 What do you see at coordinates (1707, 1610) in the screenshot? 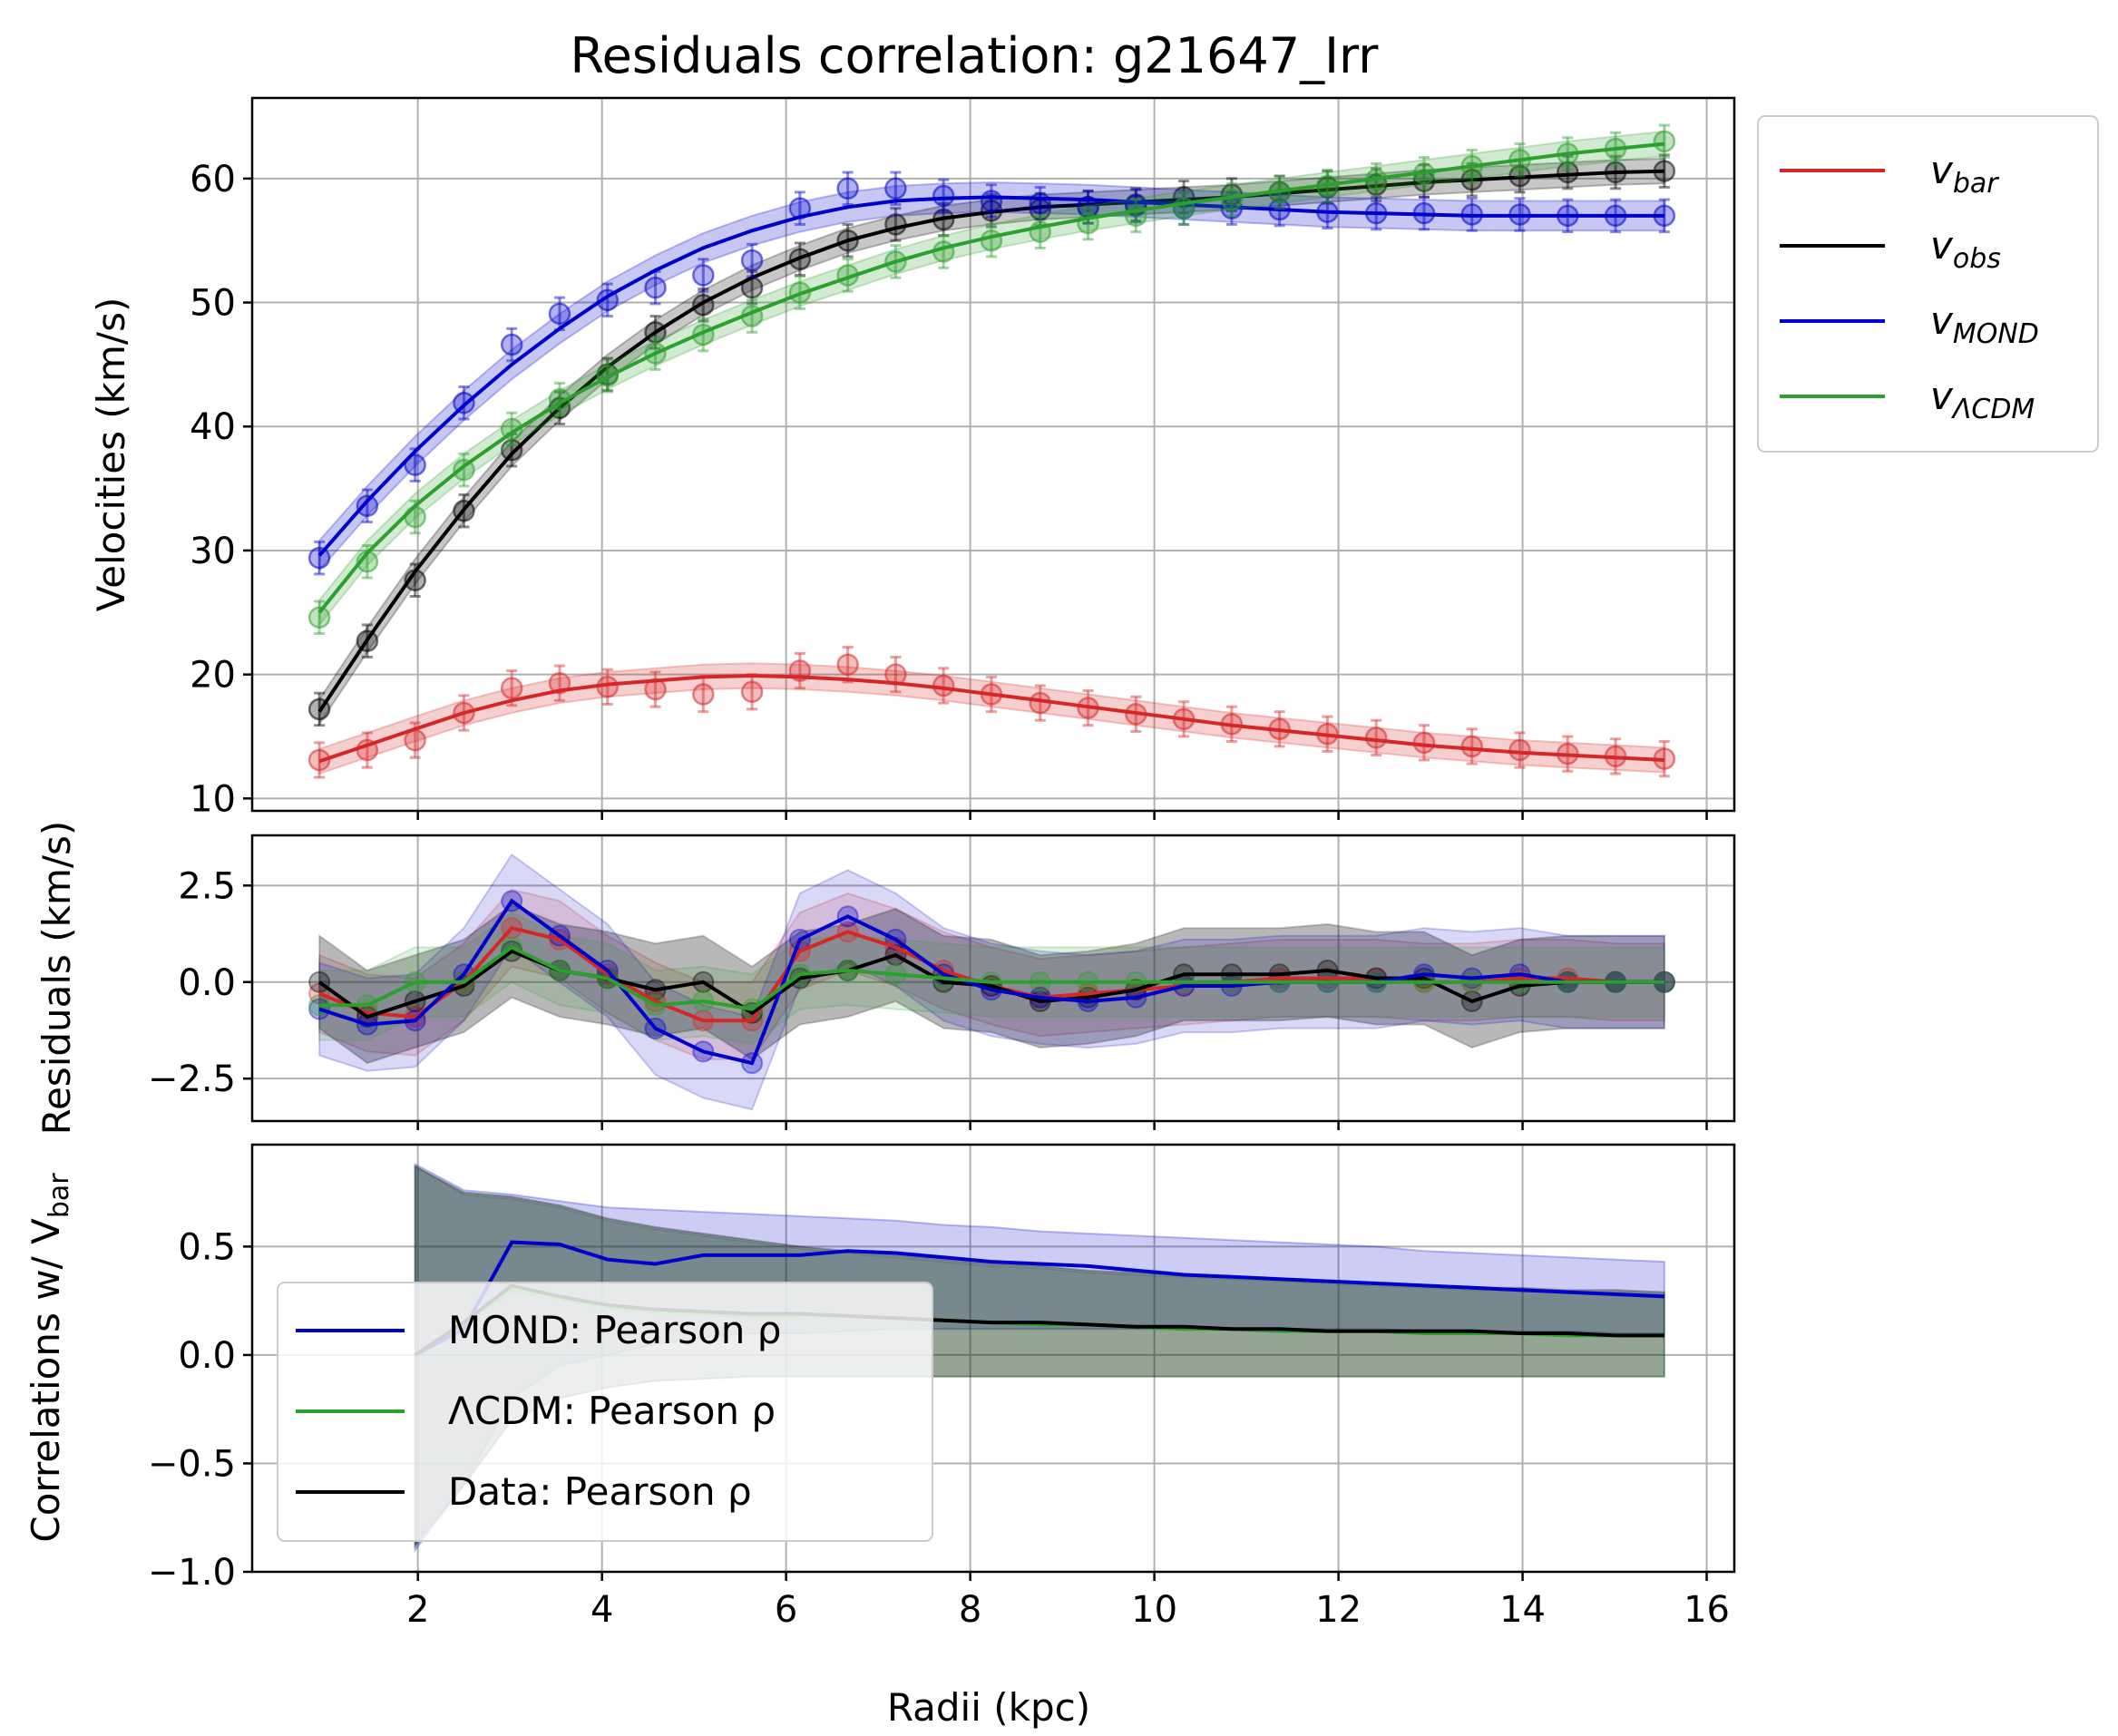
I see `x-tick-label: 16` at bounding box center [1707, 1610].